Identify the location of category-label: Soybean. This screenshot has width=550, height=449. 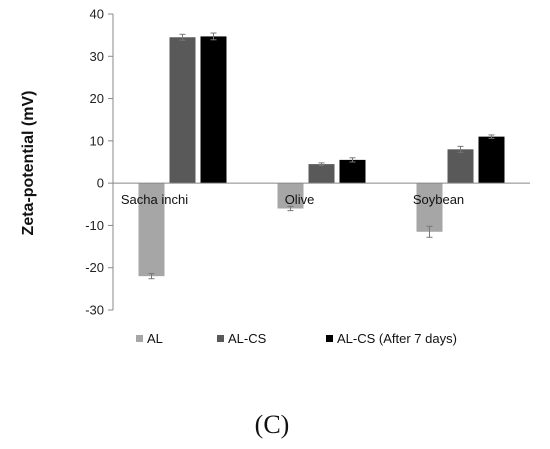
(438, 199).